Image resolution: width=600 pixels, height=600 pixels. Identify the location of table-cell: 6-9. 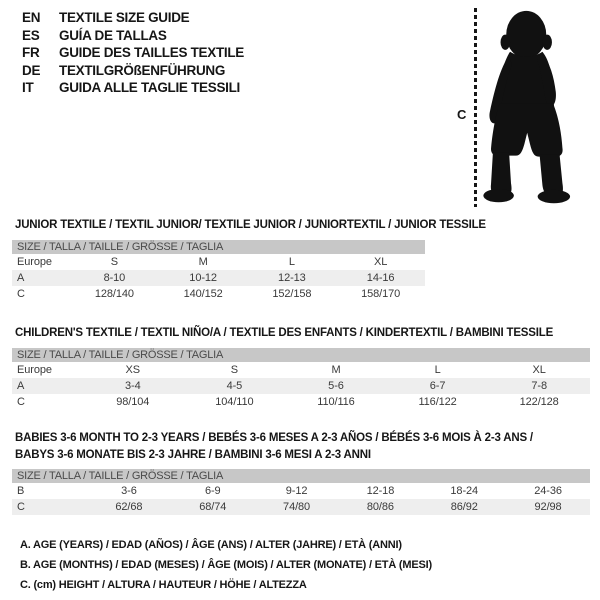
(212, 491).